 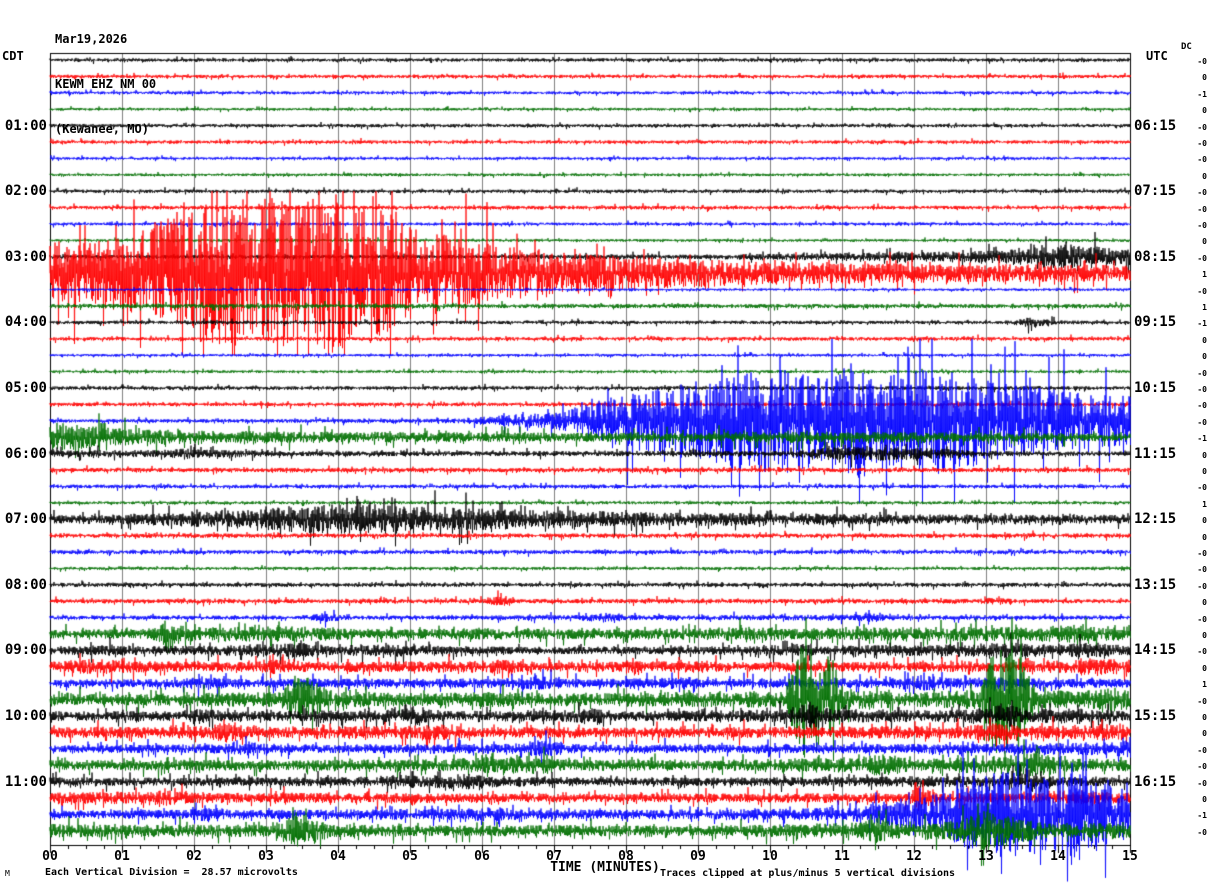 What do you see at coordinates (25, 322) in the screenshot?
I see `cdt-hour-label: 04:00` at bounding box center [25, 322].